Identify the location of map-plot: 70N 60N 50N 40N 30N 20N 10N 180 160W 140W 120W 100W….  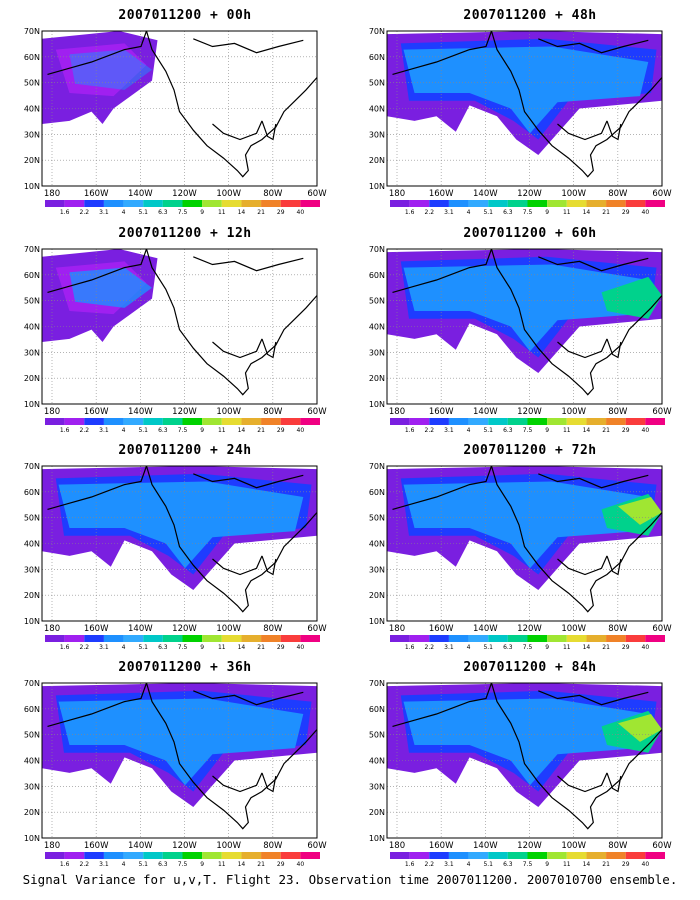
(175, 773).